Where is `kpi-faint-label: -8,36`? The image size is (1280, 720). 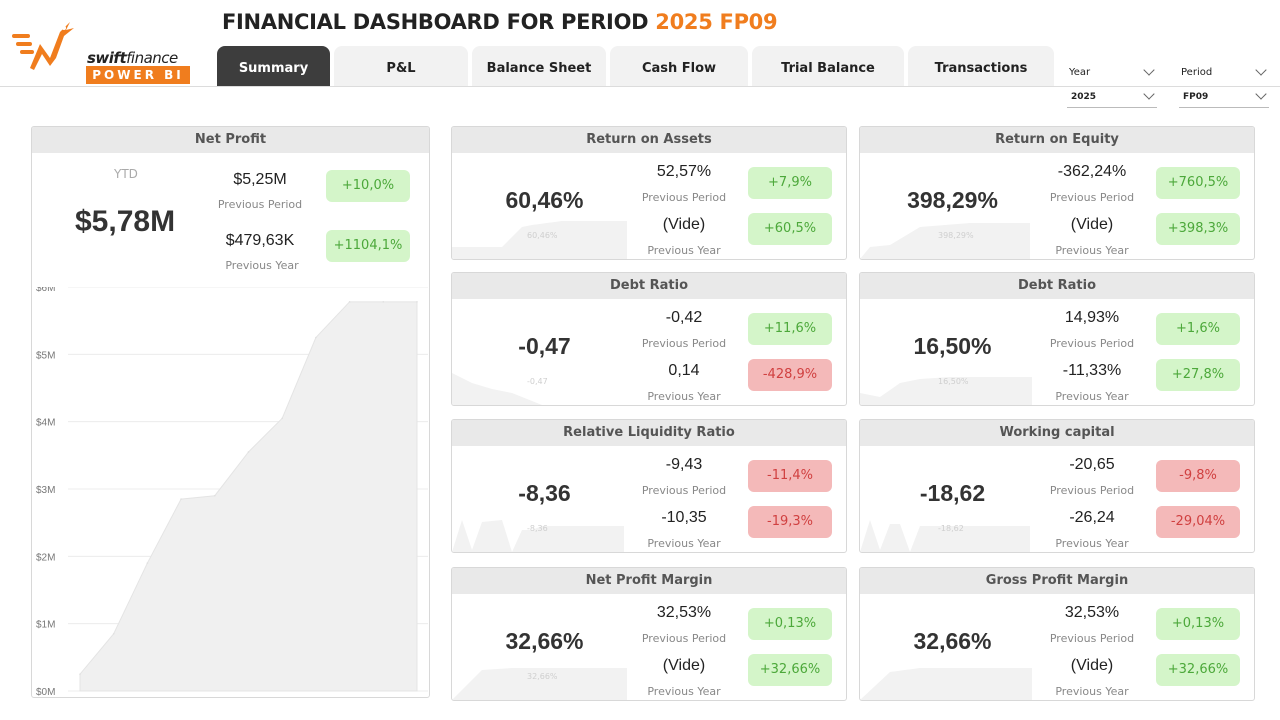
kpi-faint-label: -8,36 is located at coordinates (537, 528).